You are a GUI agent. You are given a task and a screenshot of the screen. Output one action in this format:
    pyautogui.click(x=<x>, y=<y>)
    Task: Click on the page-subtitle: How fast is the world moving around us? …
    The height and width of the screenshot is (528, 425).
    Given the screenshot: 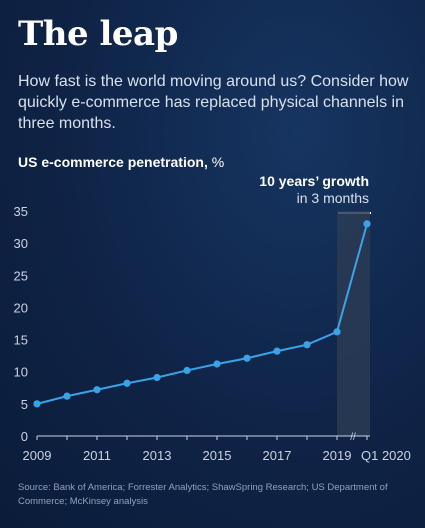 What is the action you would take?
    pyautogui.click(x=213, y=102)
    